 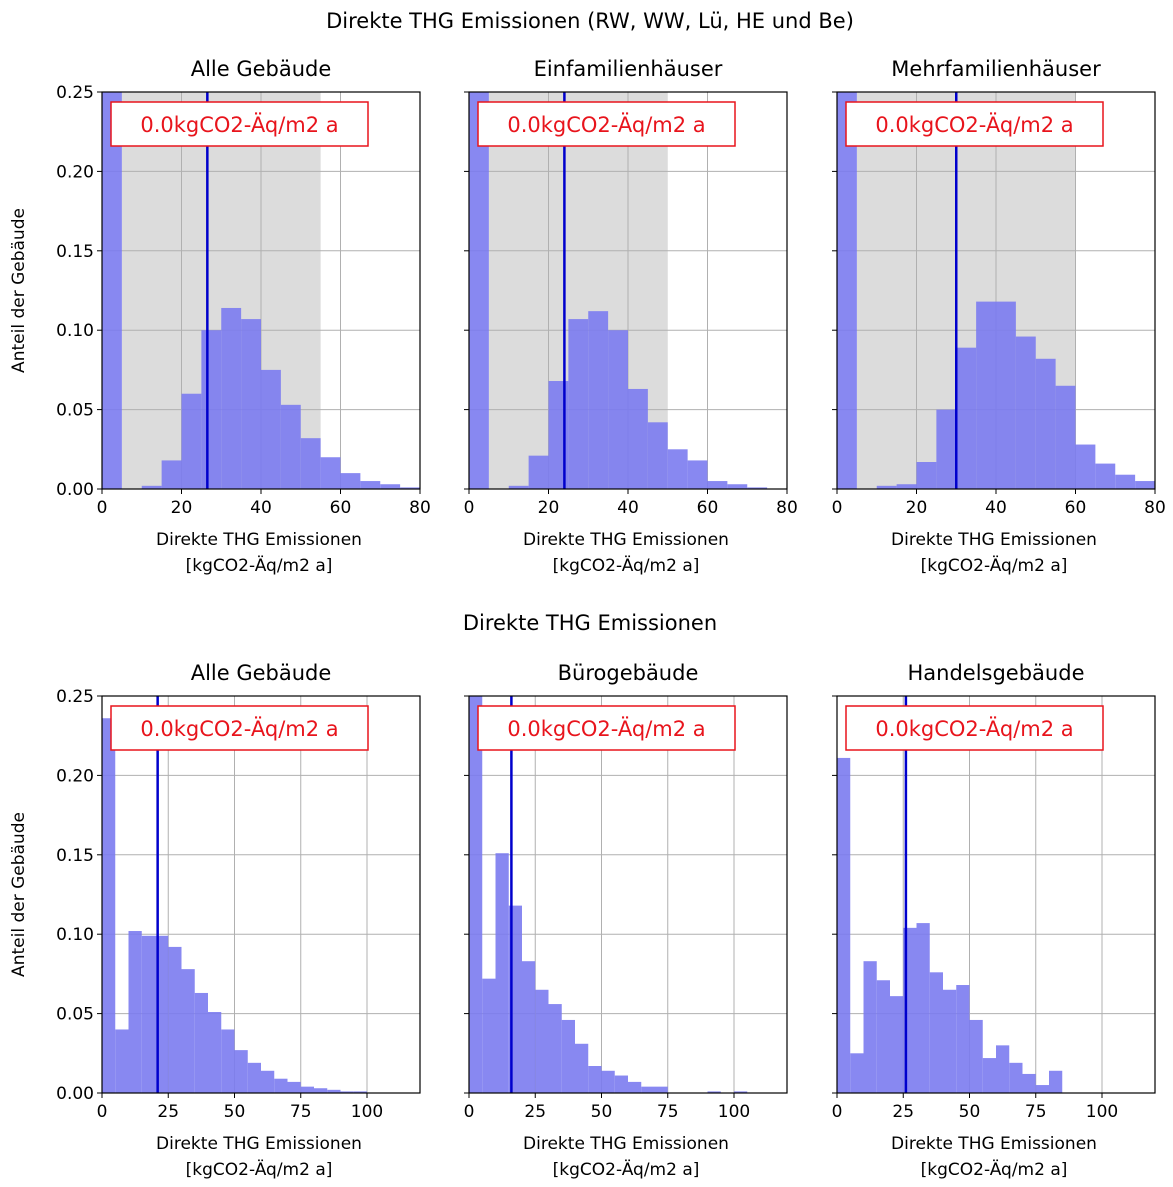 What do you see at coordinates (628, 508) in the screenshot?
I see `x-tick-label: 40` at bounding box center [628, 508].